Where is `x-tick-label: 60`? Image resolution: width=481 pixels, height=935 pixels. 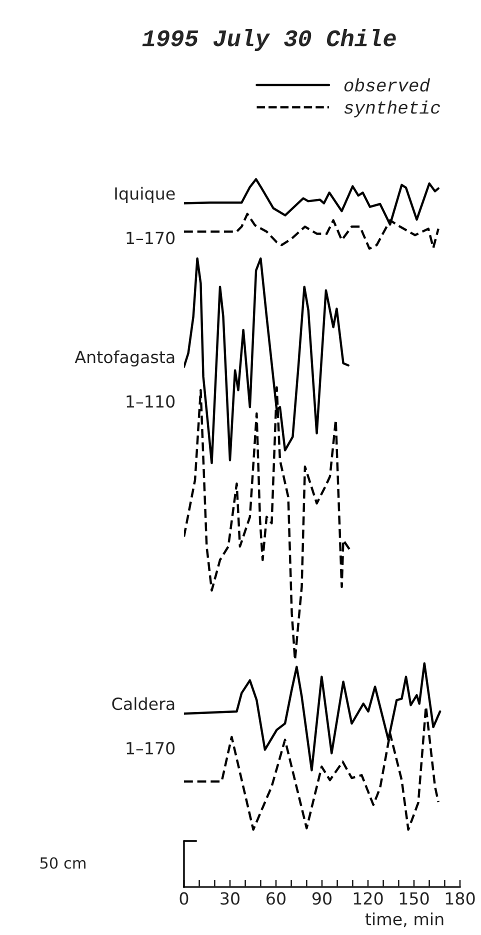
x-tick-label: 60 is located at coordinates (276, 898).